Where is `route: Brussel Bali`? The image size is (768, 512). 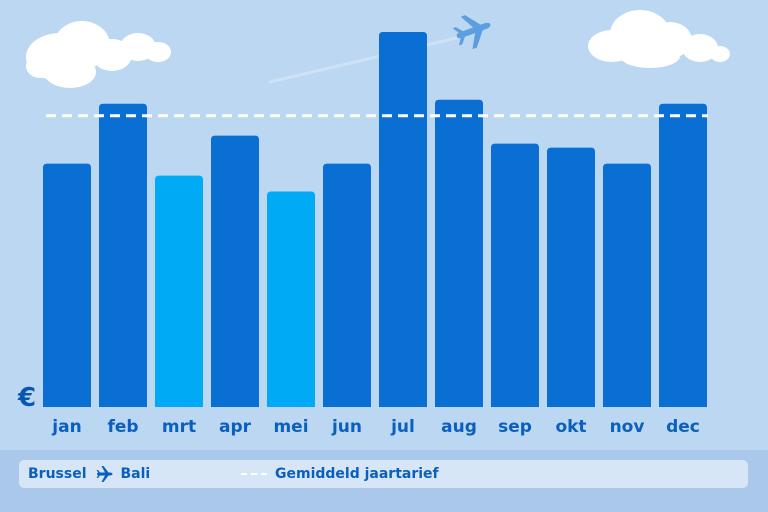 route: Brussel Bali is located at coordinates (89, 474).